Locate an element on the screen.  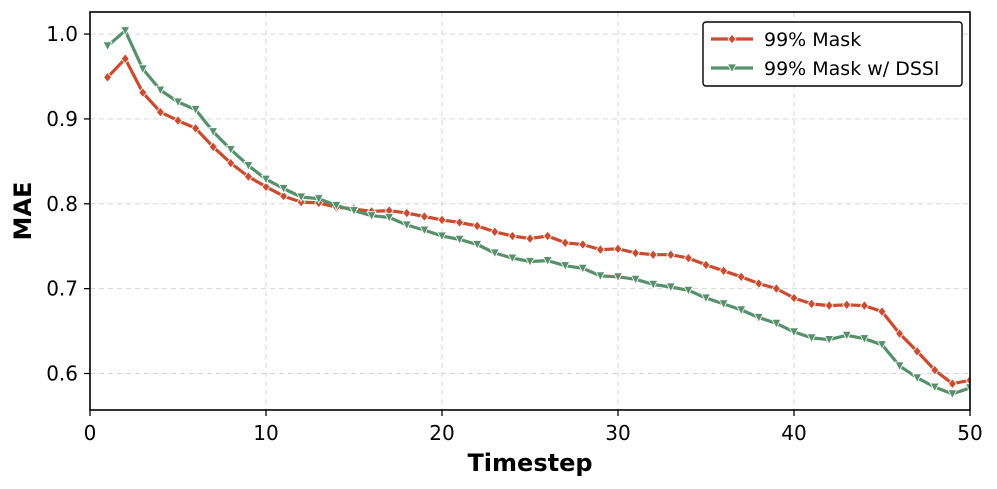
legend-label: 99% Mask w/ DSSl is located at coordinates (851, 69).